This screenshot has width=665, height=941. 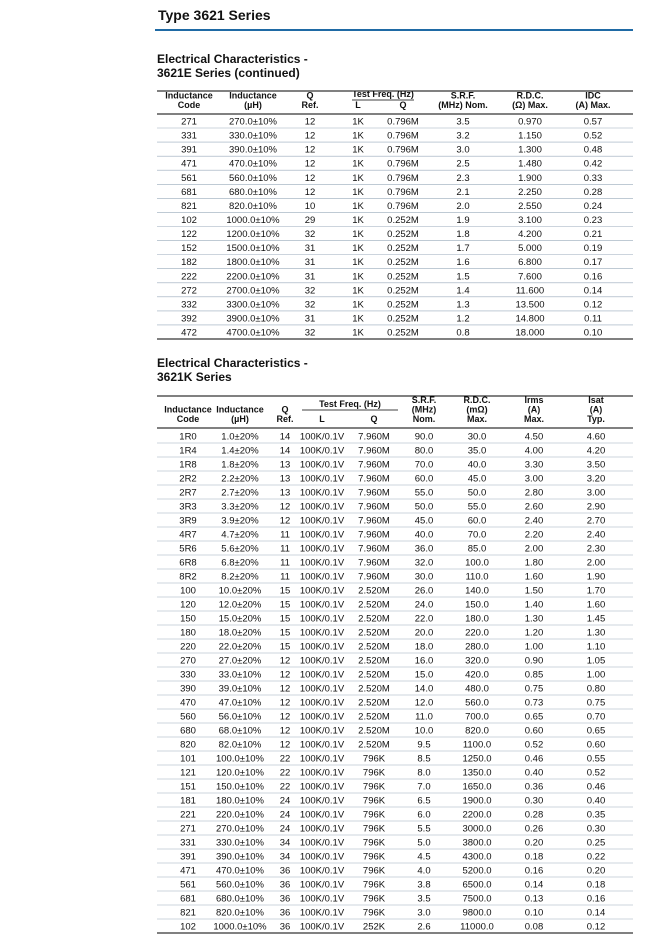 What do you see at coordinates (423, 801) in the screenshot?
I see `table-cell: 6.5` at bounding box center [423, 801].